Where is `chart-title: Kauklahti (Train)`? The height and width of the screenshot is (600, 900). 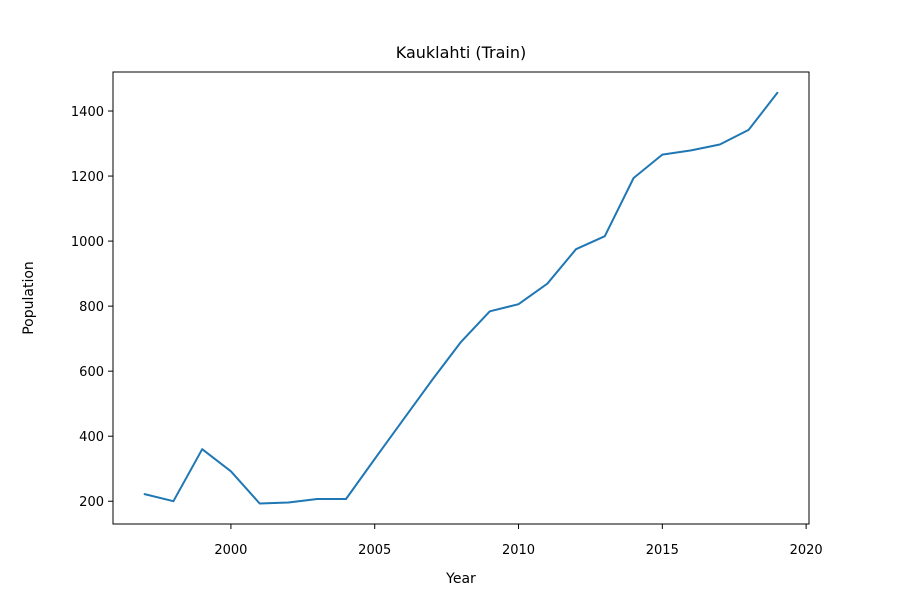 chart-title: Kauklahti (Train) is located at coordinates (461, 52).